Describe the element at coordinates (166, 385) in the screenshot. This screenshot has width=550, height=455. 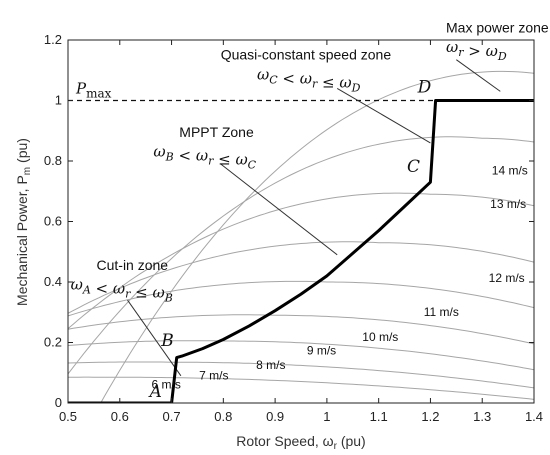
I see `wind-speed-label: 6 m/s` at that location.